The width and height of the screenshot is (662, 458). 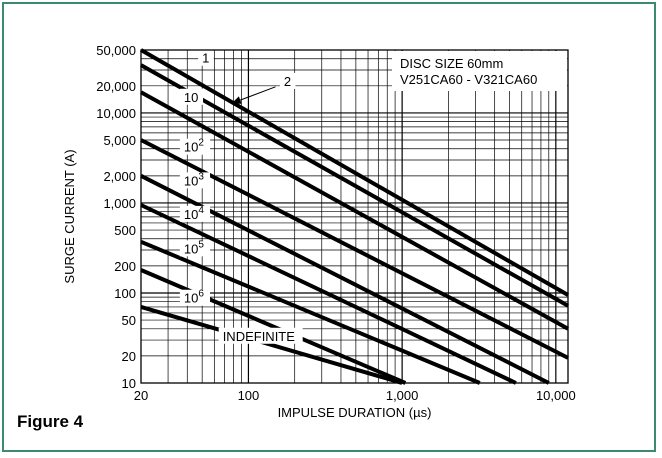 What do you see at coordinates (468, 79) in the screenshot?
I see `annotation-line: V251CA60 - V321CA60` at bounding box center [468, 79].